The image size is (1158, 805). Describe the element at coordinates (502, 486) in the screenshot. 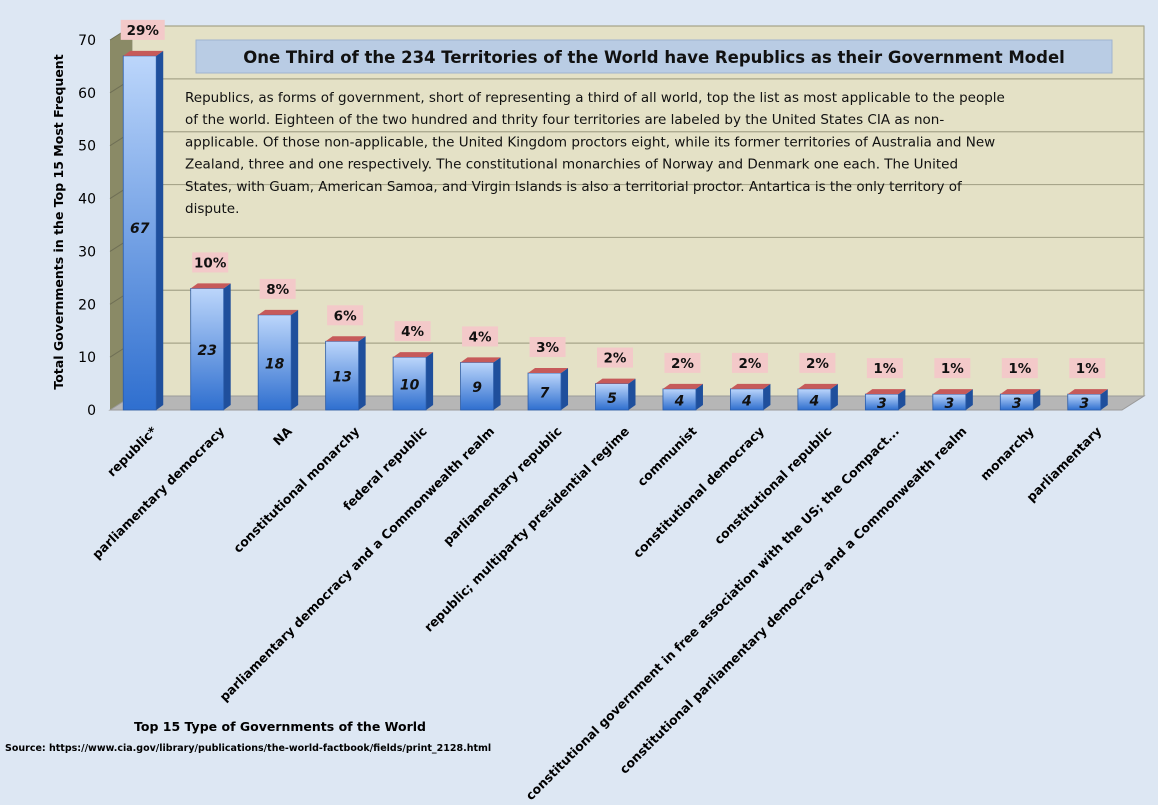

I see `category-label: parliamentary republic` at that location.